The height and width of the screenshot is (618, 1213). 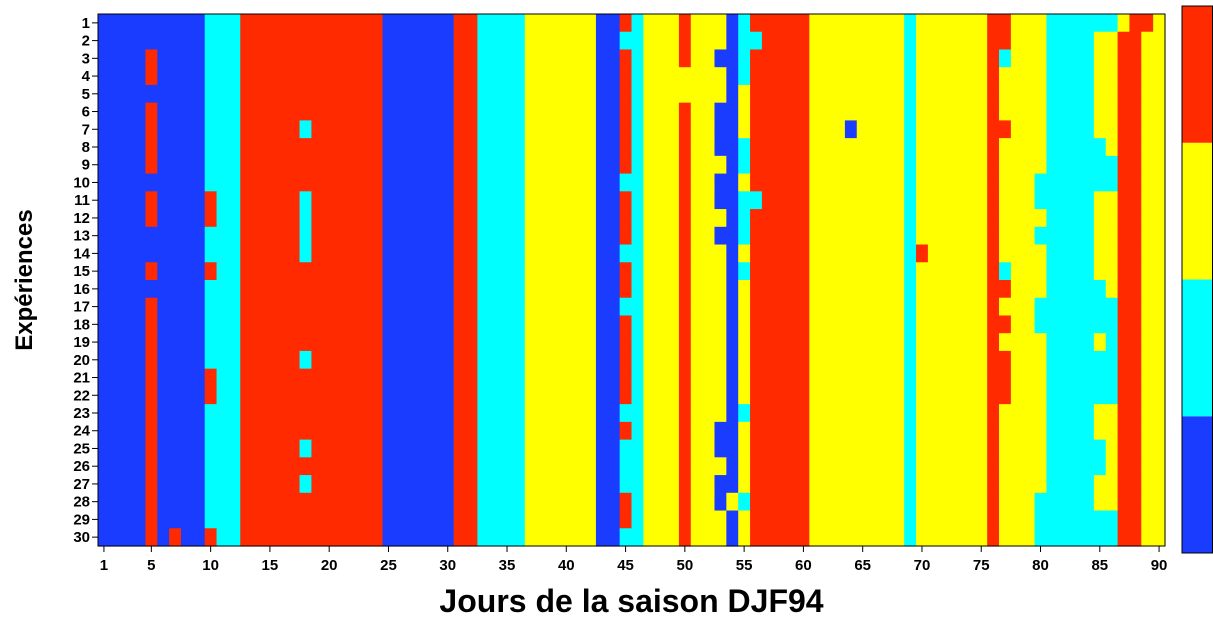 I want to click on y-tick-label: 28, so click(x=81, y=502).